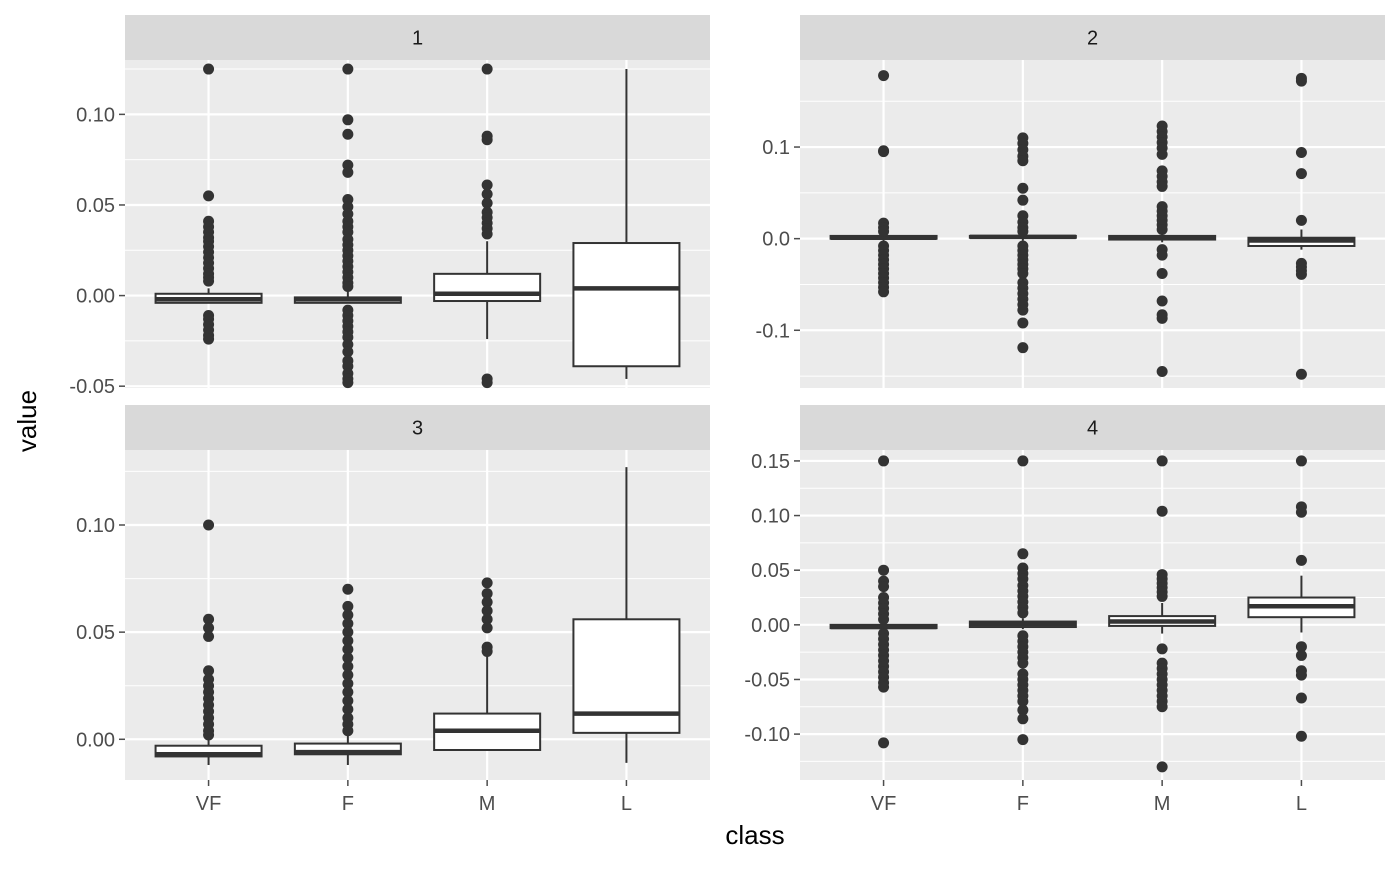  What do you see at coordinates (770, 462) in the screenshot?
I see `y-tick-label: 0.15` at bounding box center [770, 462].